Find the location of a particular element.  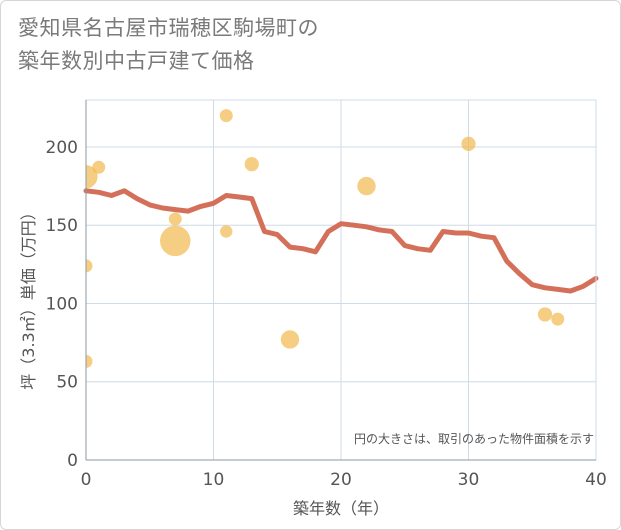

x-tick-label-0: 0 is located at coordinates (86, 480).